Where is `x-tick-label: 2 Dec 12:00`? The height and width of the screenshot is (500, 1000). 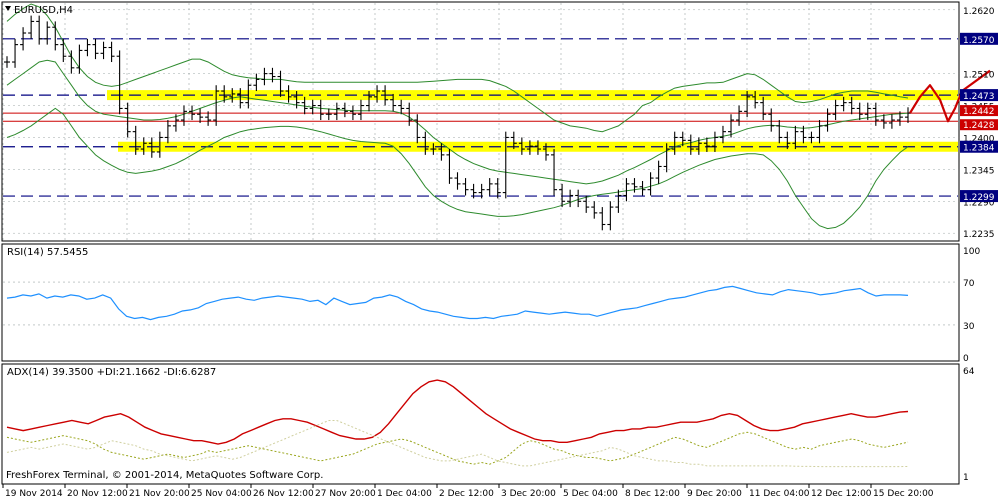
x-tick-label: 2 Dec 12:00 is located at coordinates (466, 494).